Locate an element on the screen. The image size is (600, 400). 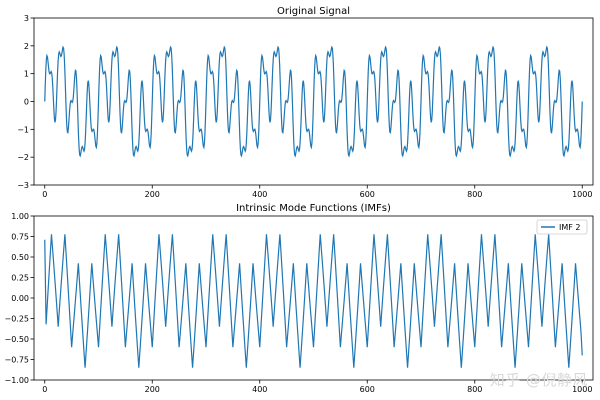
y-tick-label: 2 is located at coordinates (26, 46).